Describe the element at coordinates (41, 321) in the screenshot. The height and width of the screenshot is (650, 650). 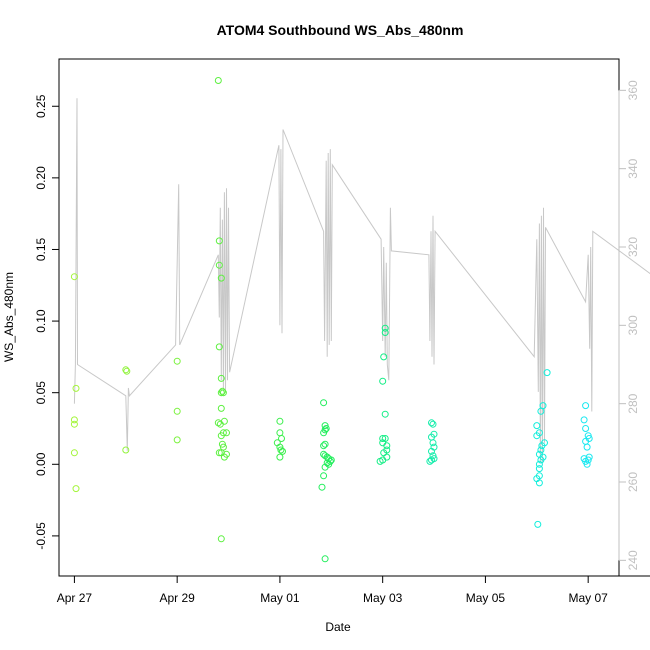
I see `y-tick-label: 0.10` at that location.